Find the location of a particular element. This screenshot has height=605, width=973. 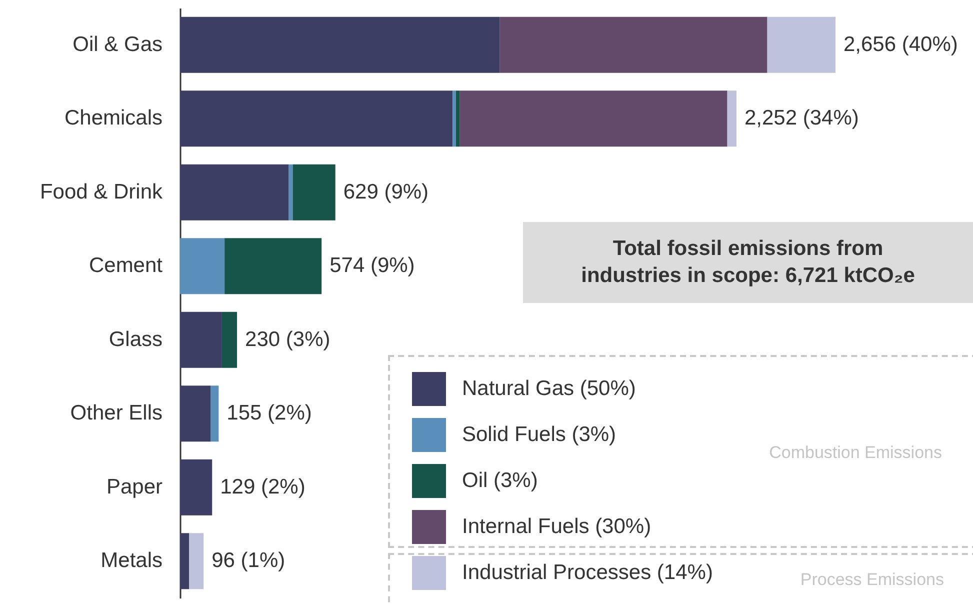

total-label: 629 (9%) is located at coordinates (386, 192).